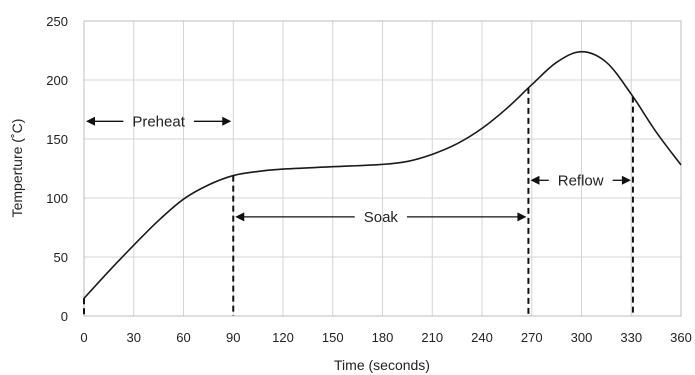  I want to click on y-tick-label: 0, so click(64, 316).